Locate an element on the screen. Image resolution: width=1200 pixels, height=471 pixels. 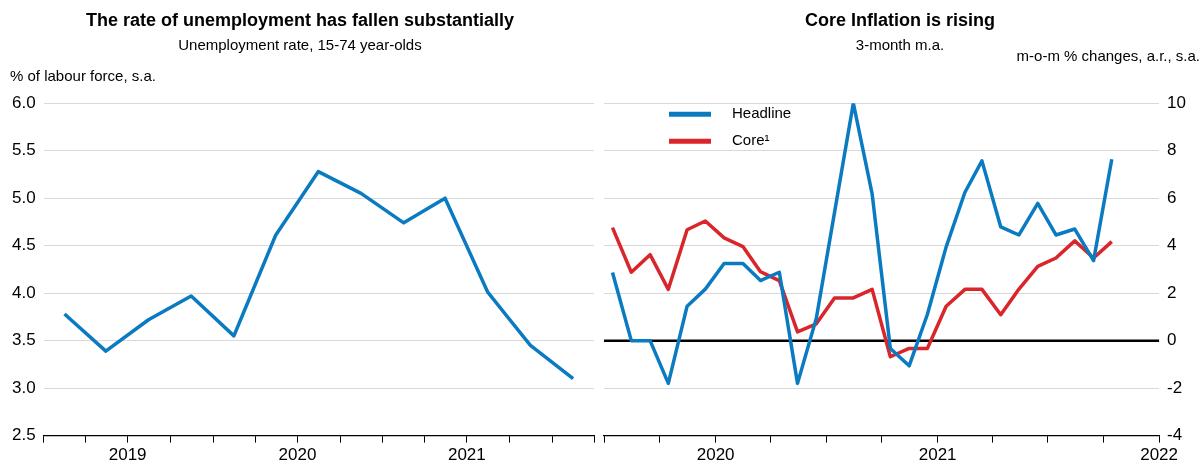
x-tick-label: 2022 is located at coordinates (1159, 455).